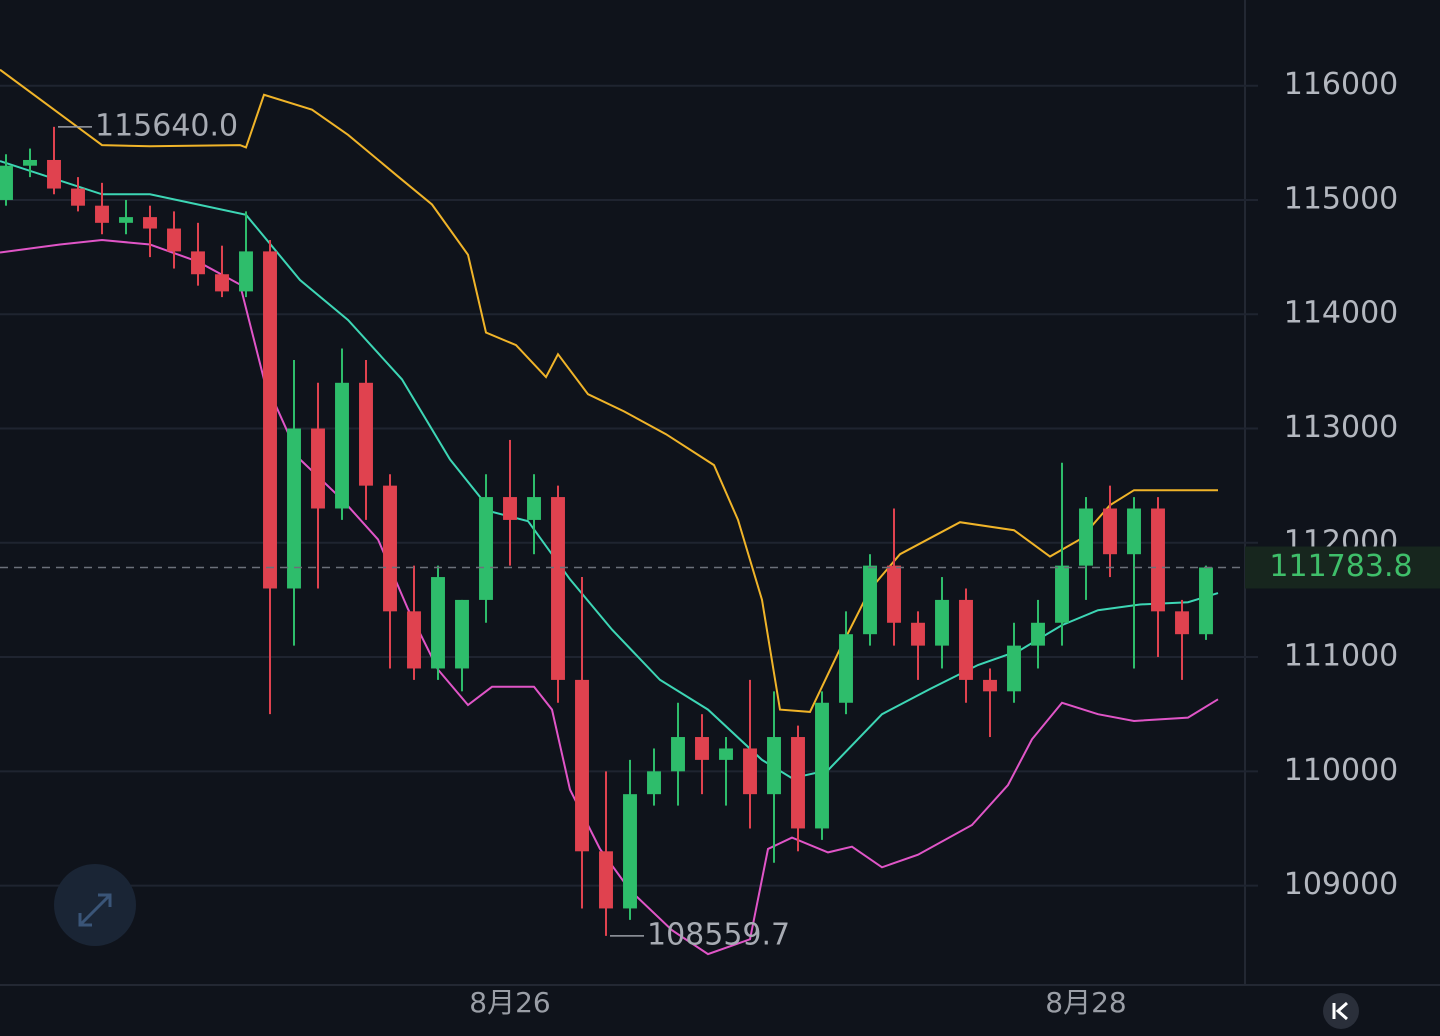 The height and width of the screenshot is (1036, 1440). I want to click on y-tick-label: 114000, so click(1341, 313).